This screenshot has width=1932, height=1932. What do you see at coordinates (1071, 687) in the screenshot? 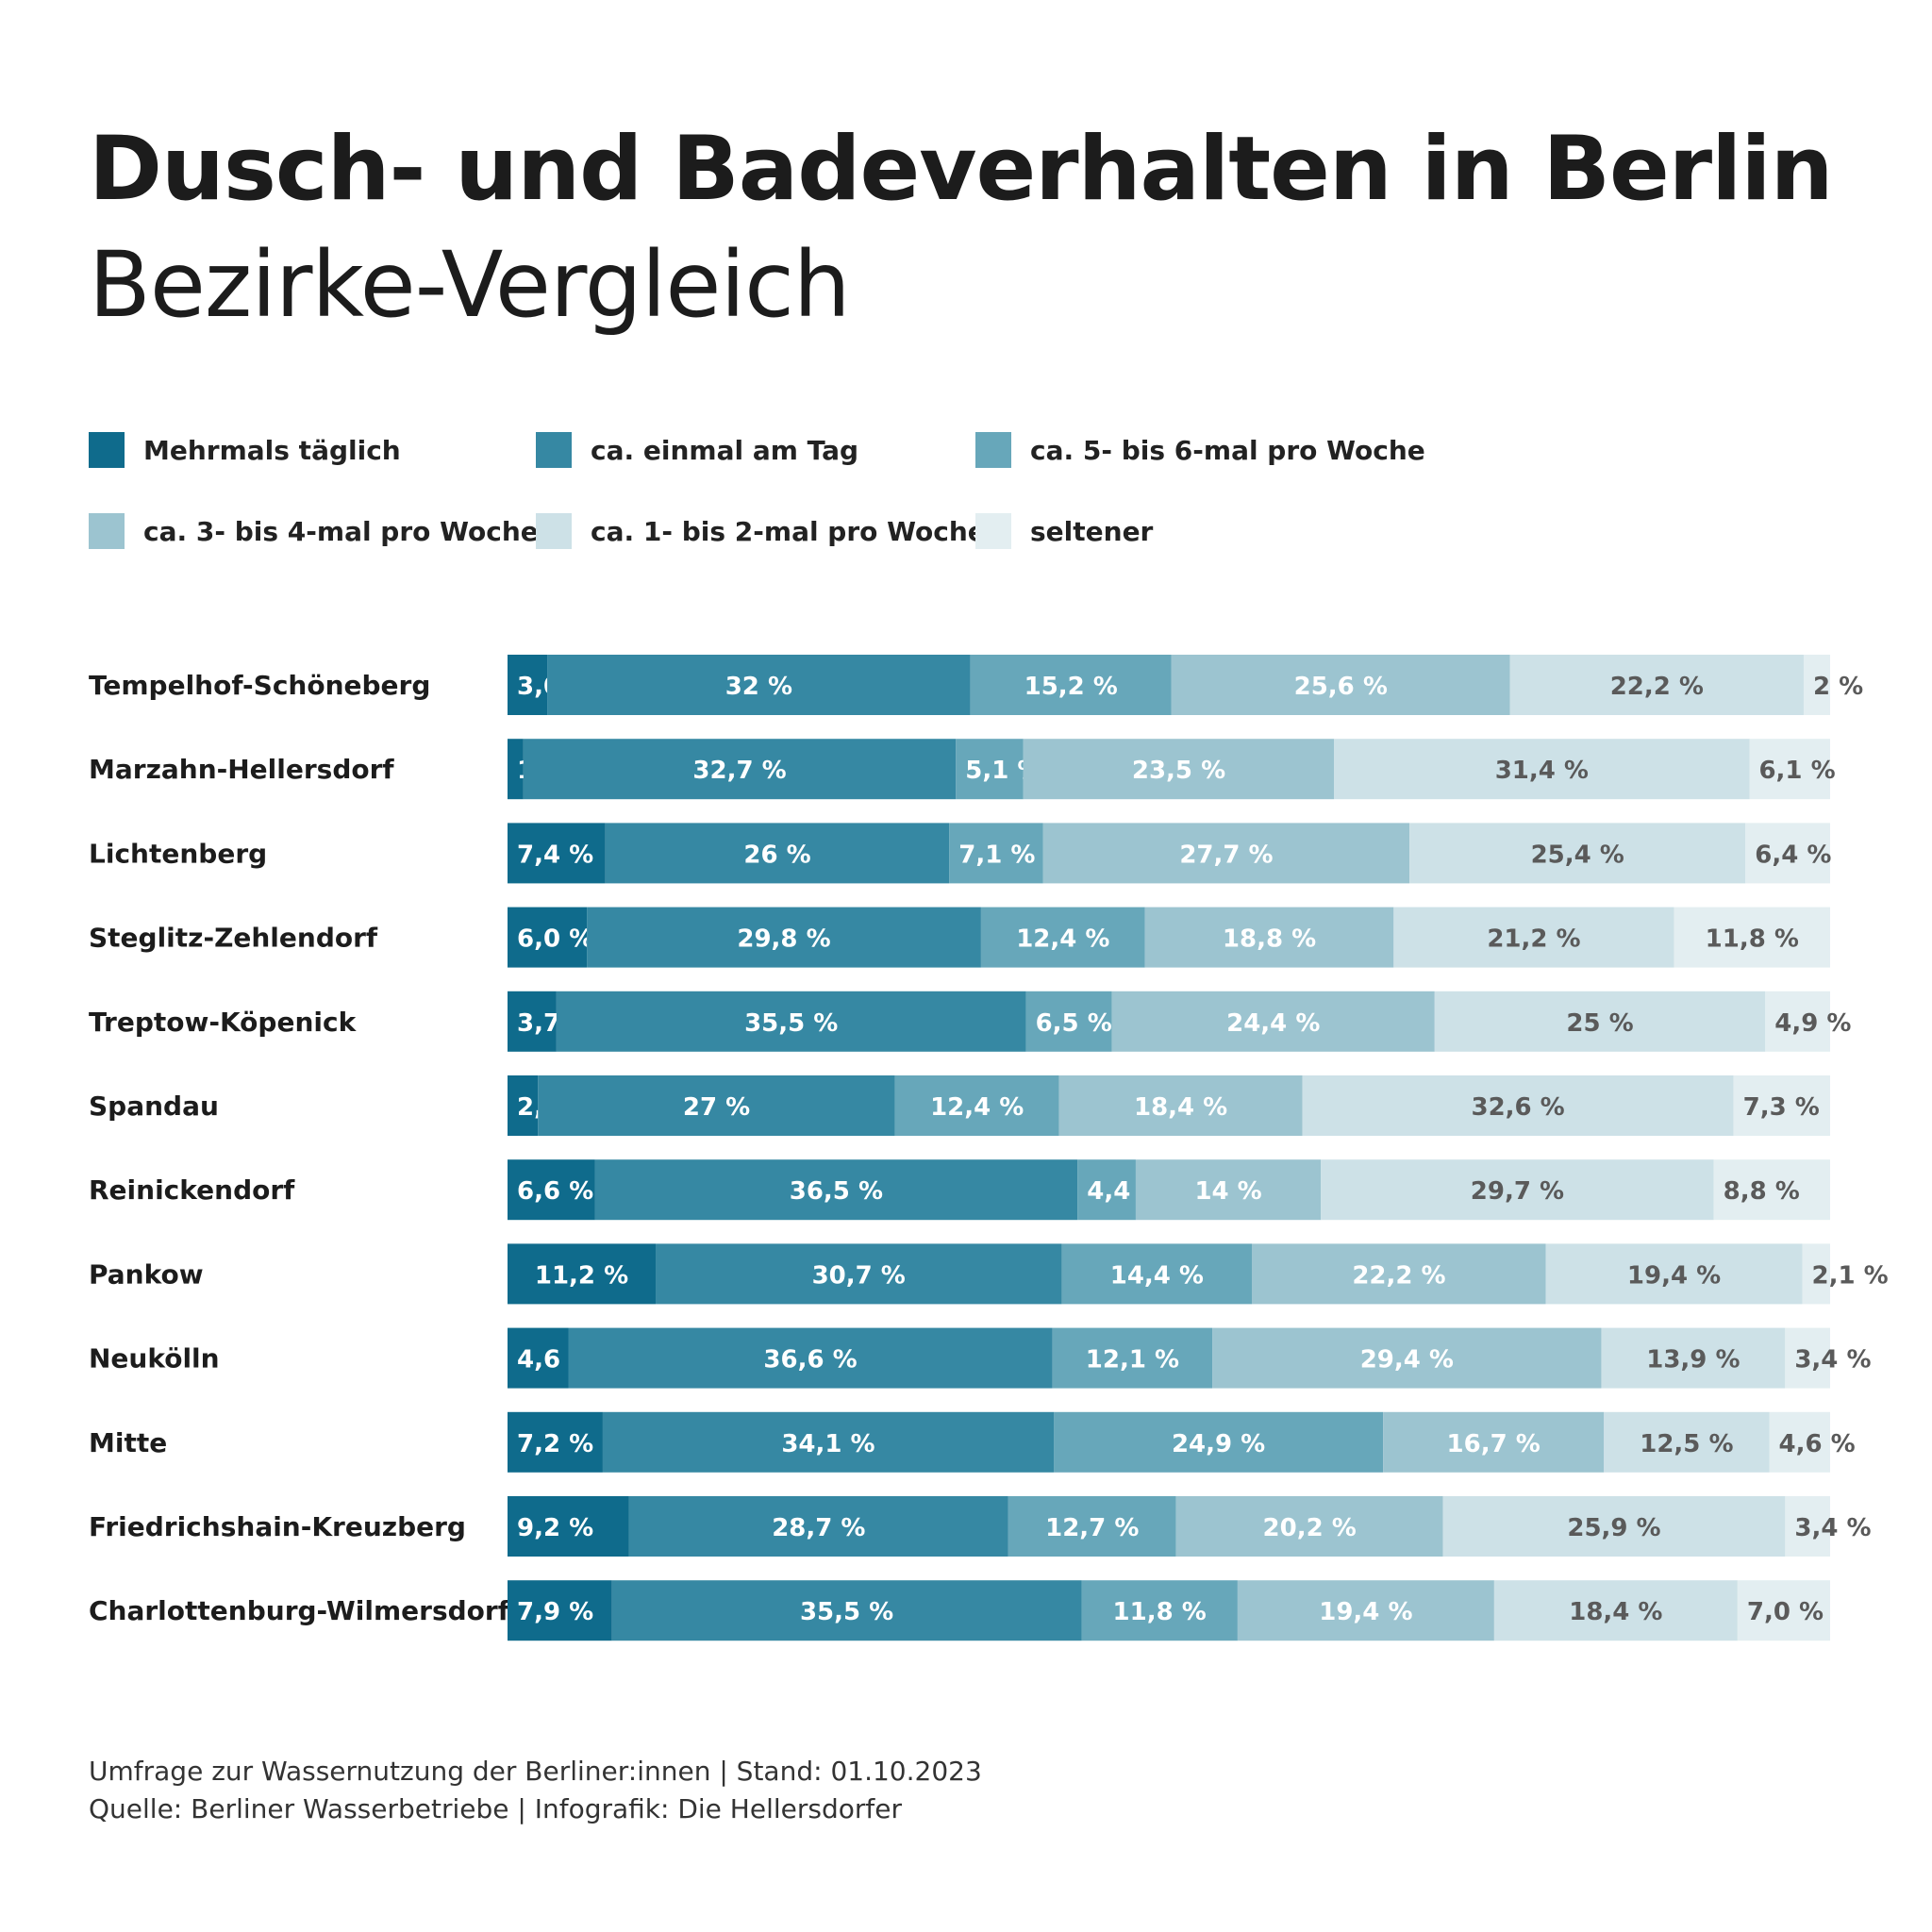
I see `data-label: 15,2 %` at bounding box center [1071, 687].